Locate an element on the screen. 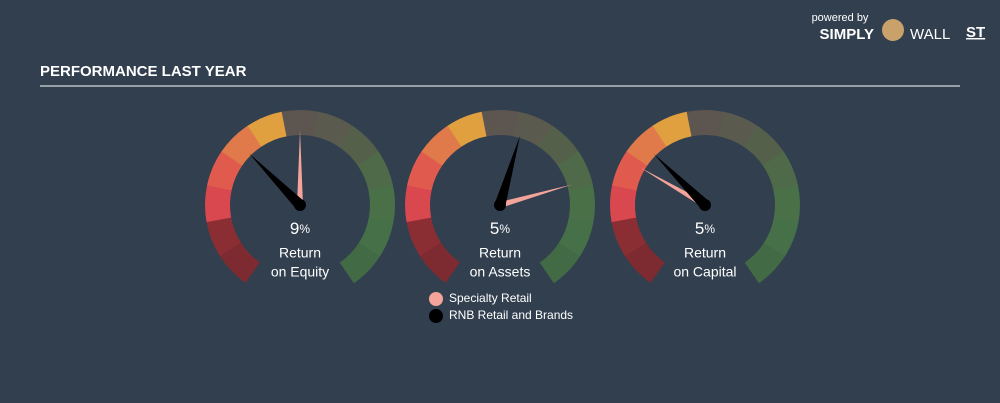 The height and width of the screenshot is (403, 1000). gauge-label: on Equity is located at coordinates (300, 272).